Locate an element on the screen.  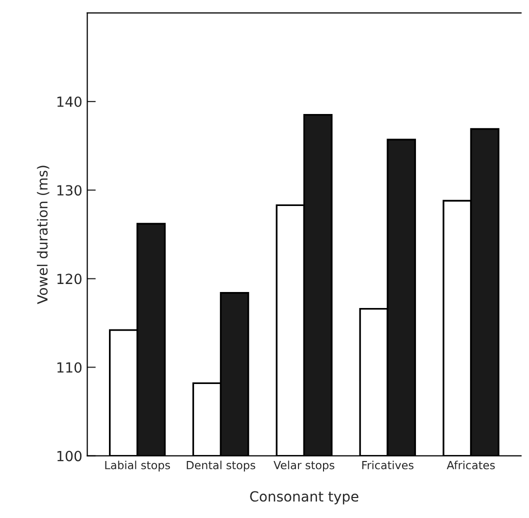
x-tick-label: Dental stops is located at coordinates (221, 466).